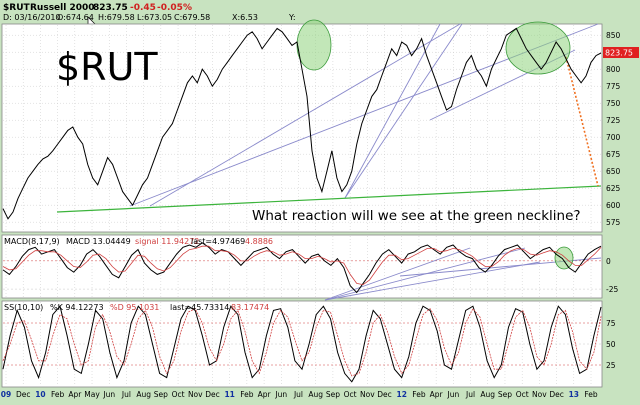 This screenshot has width=640, height=405. What do you see at coordinates (612, 289) in the screenshot?
I see `y-tick-label: -25` at bounding box center [612, 289].